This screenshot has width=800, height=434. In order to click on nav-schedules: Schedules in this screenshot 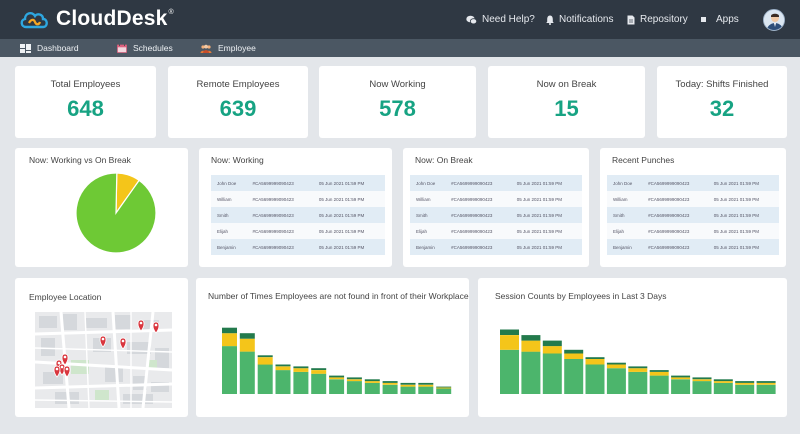, I will do `click(145, 48)`.